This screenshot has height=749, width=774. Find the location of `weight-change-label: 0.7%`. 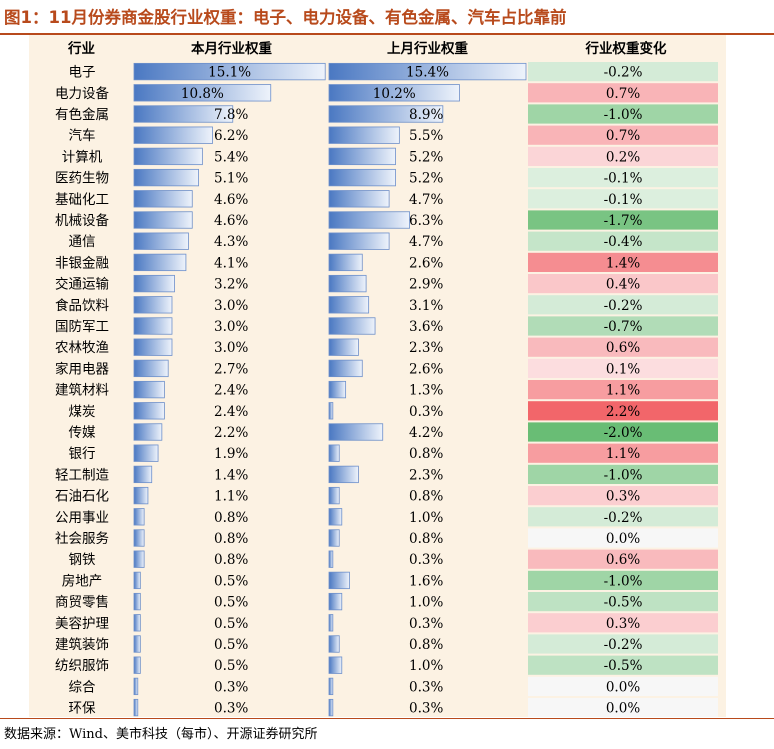

weight-change-label: 0.7% is located at coordinates (623, 94).